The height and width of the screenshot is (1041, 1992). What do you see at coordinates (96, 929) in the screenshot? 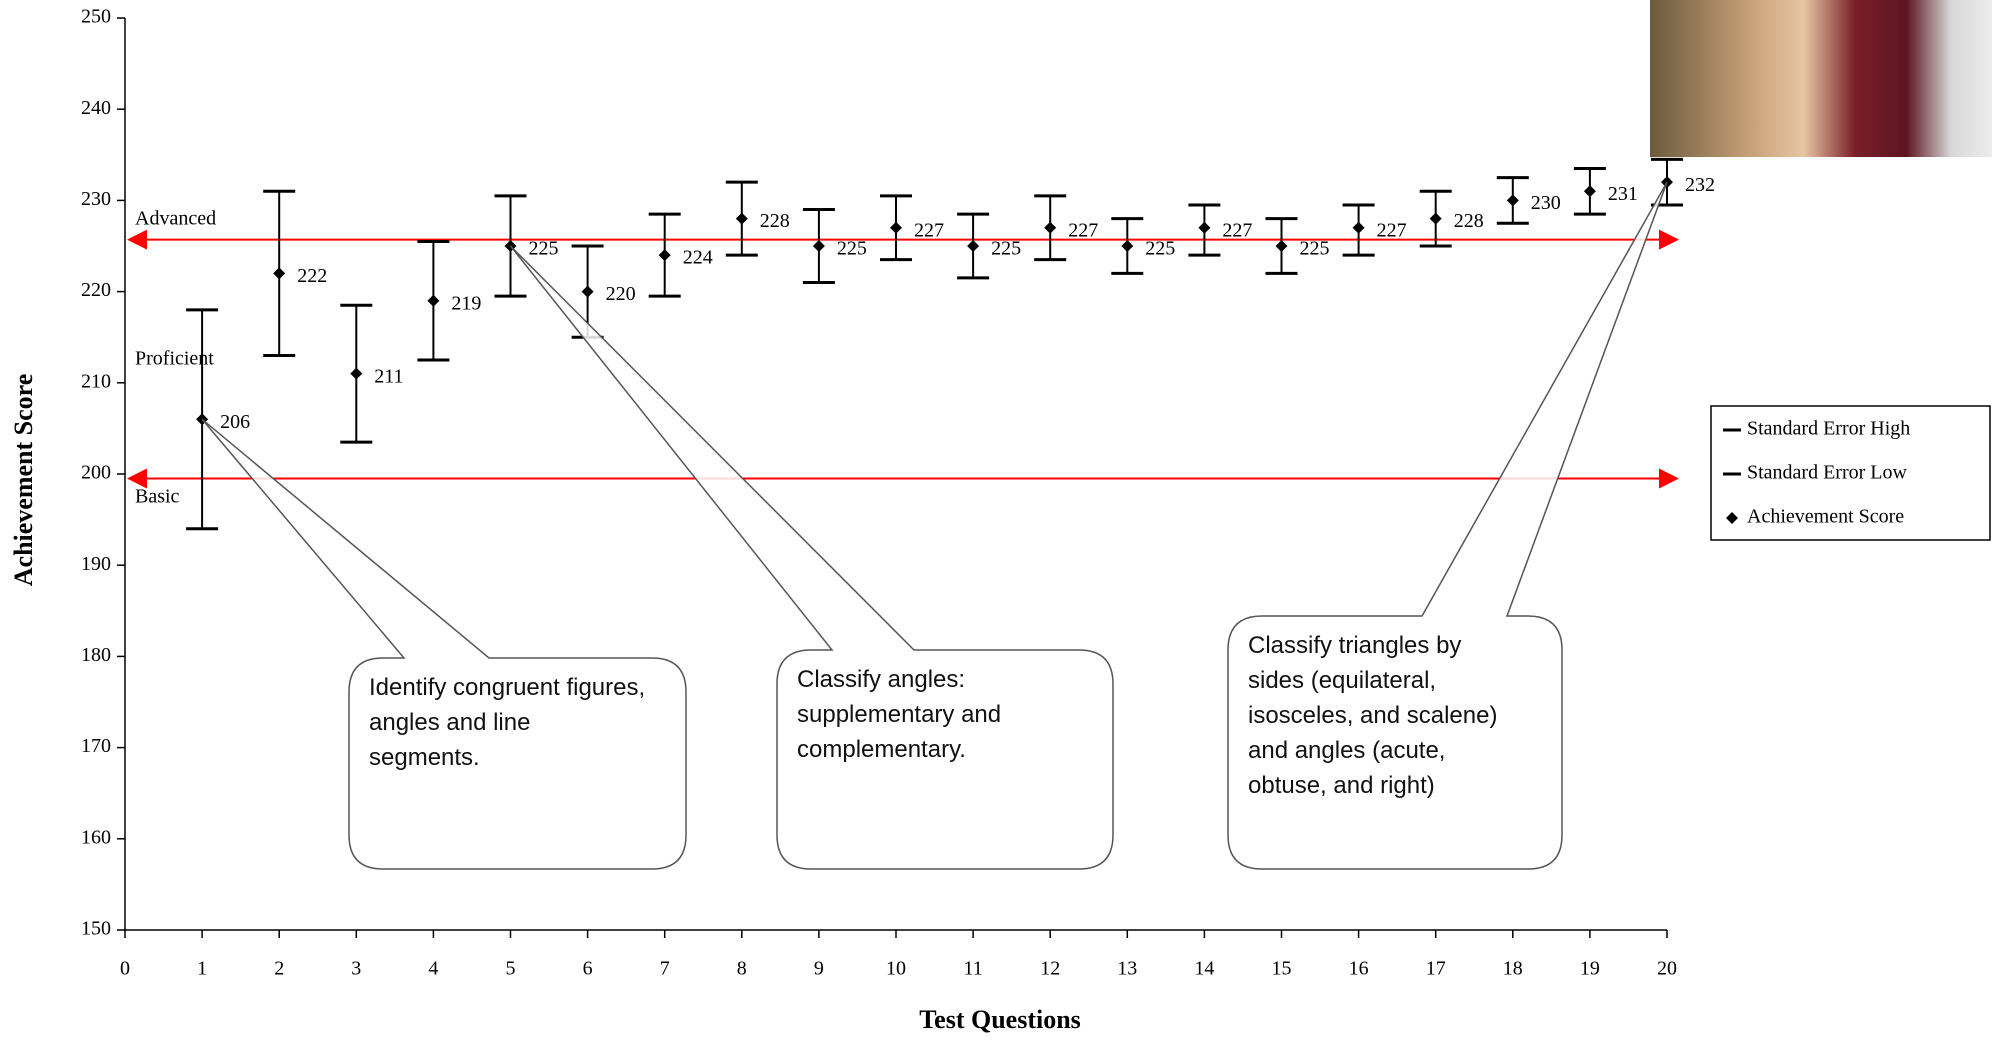
I see `y-tick-label: 150` at bounding box center [96, 929].